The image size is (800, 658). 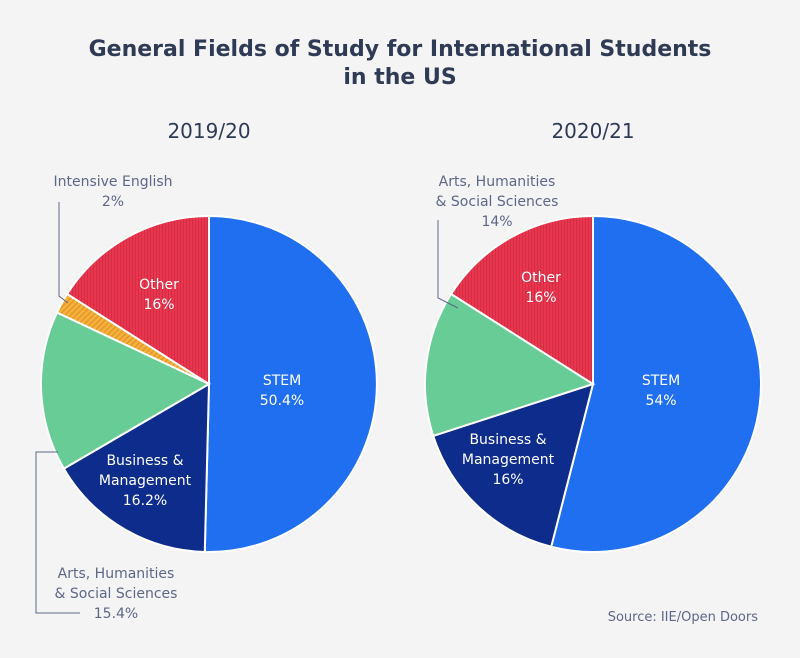 What do you see at coordinates (448, 264) in the screenshot?
I see `pie2-arts-leader-line` at bounding box center [448, 264].